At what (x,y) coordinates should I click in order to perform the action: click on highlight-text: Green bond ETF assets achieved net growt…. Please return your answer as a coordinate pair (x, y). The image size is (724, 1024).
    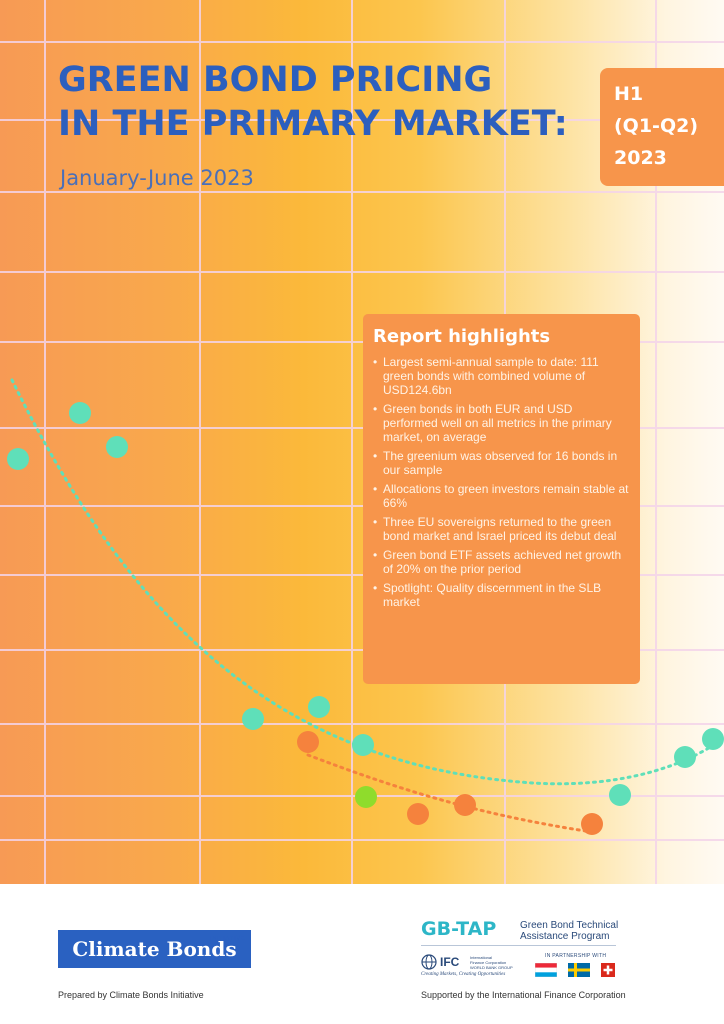
    Looking at the image, I should click on (502, 562).